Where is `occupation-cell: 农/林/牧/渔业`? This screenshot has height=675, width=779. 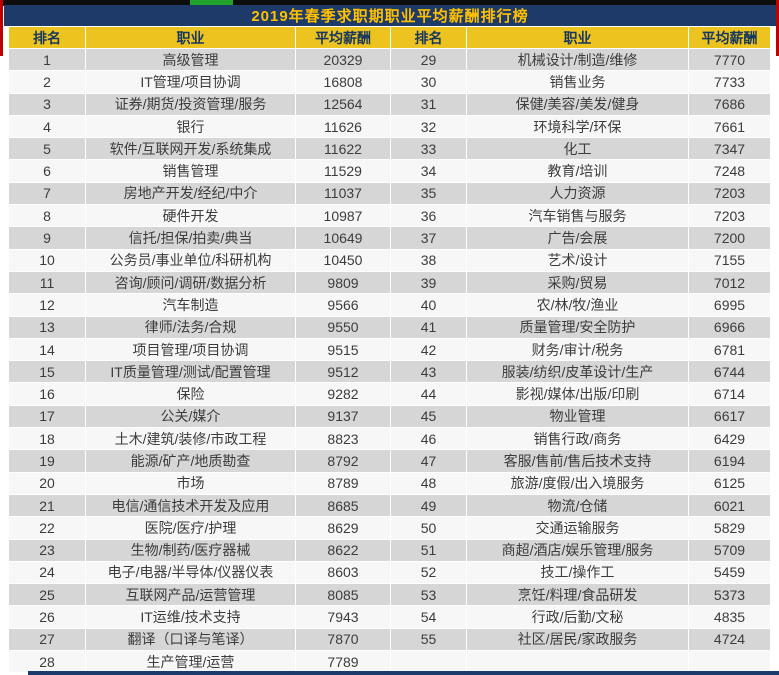 occupation-cell: 农/林/牧/渔业 is located at coordinates (577, 305).